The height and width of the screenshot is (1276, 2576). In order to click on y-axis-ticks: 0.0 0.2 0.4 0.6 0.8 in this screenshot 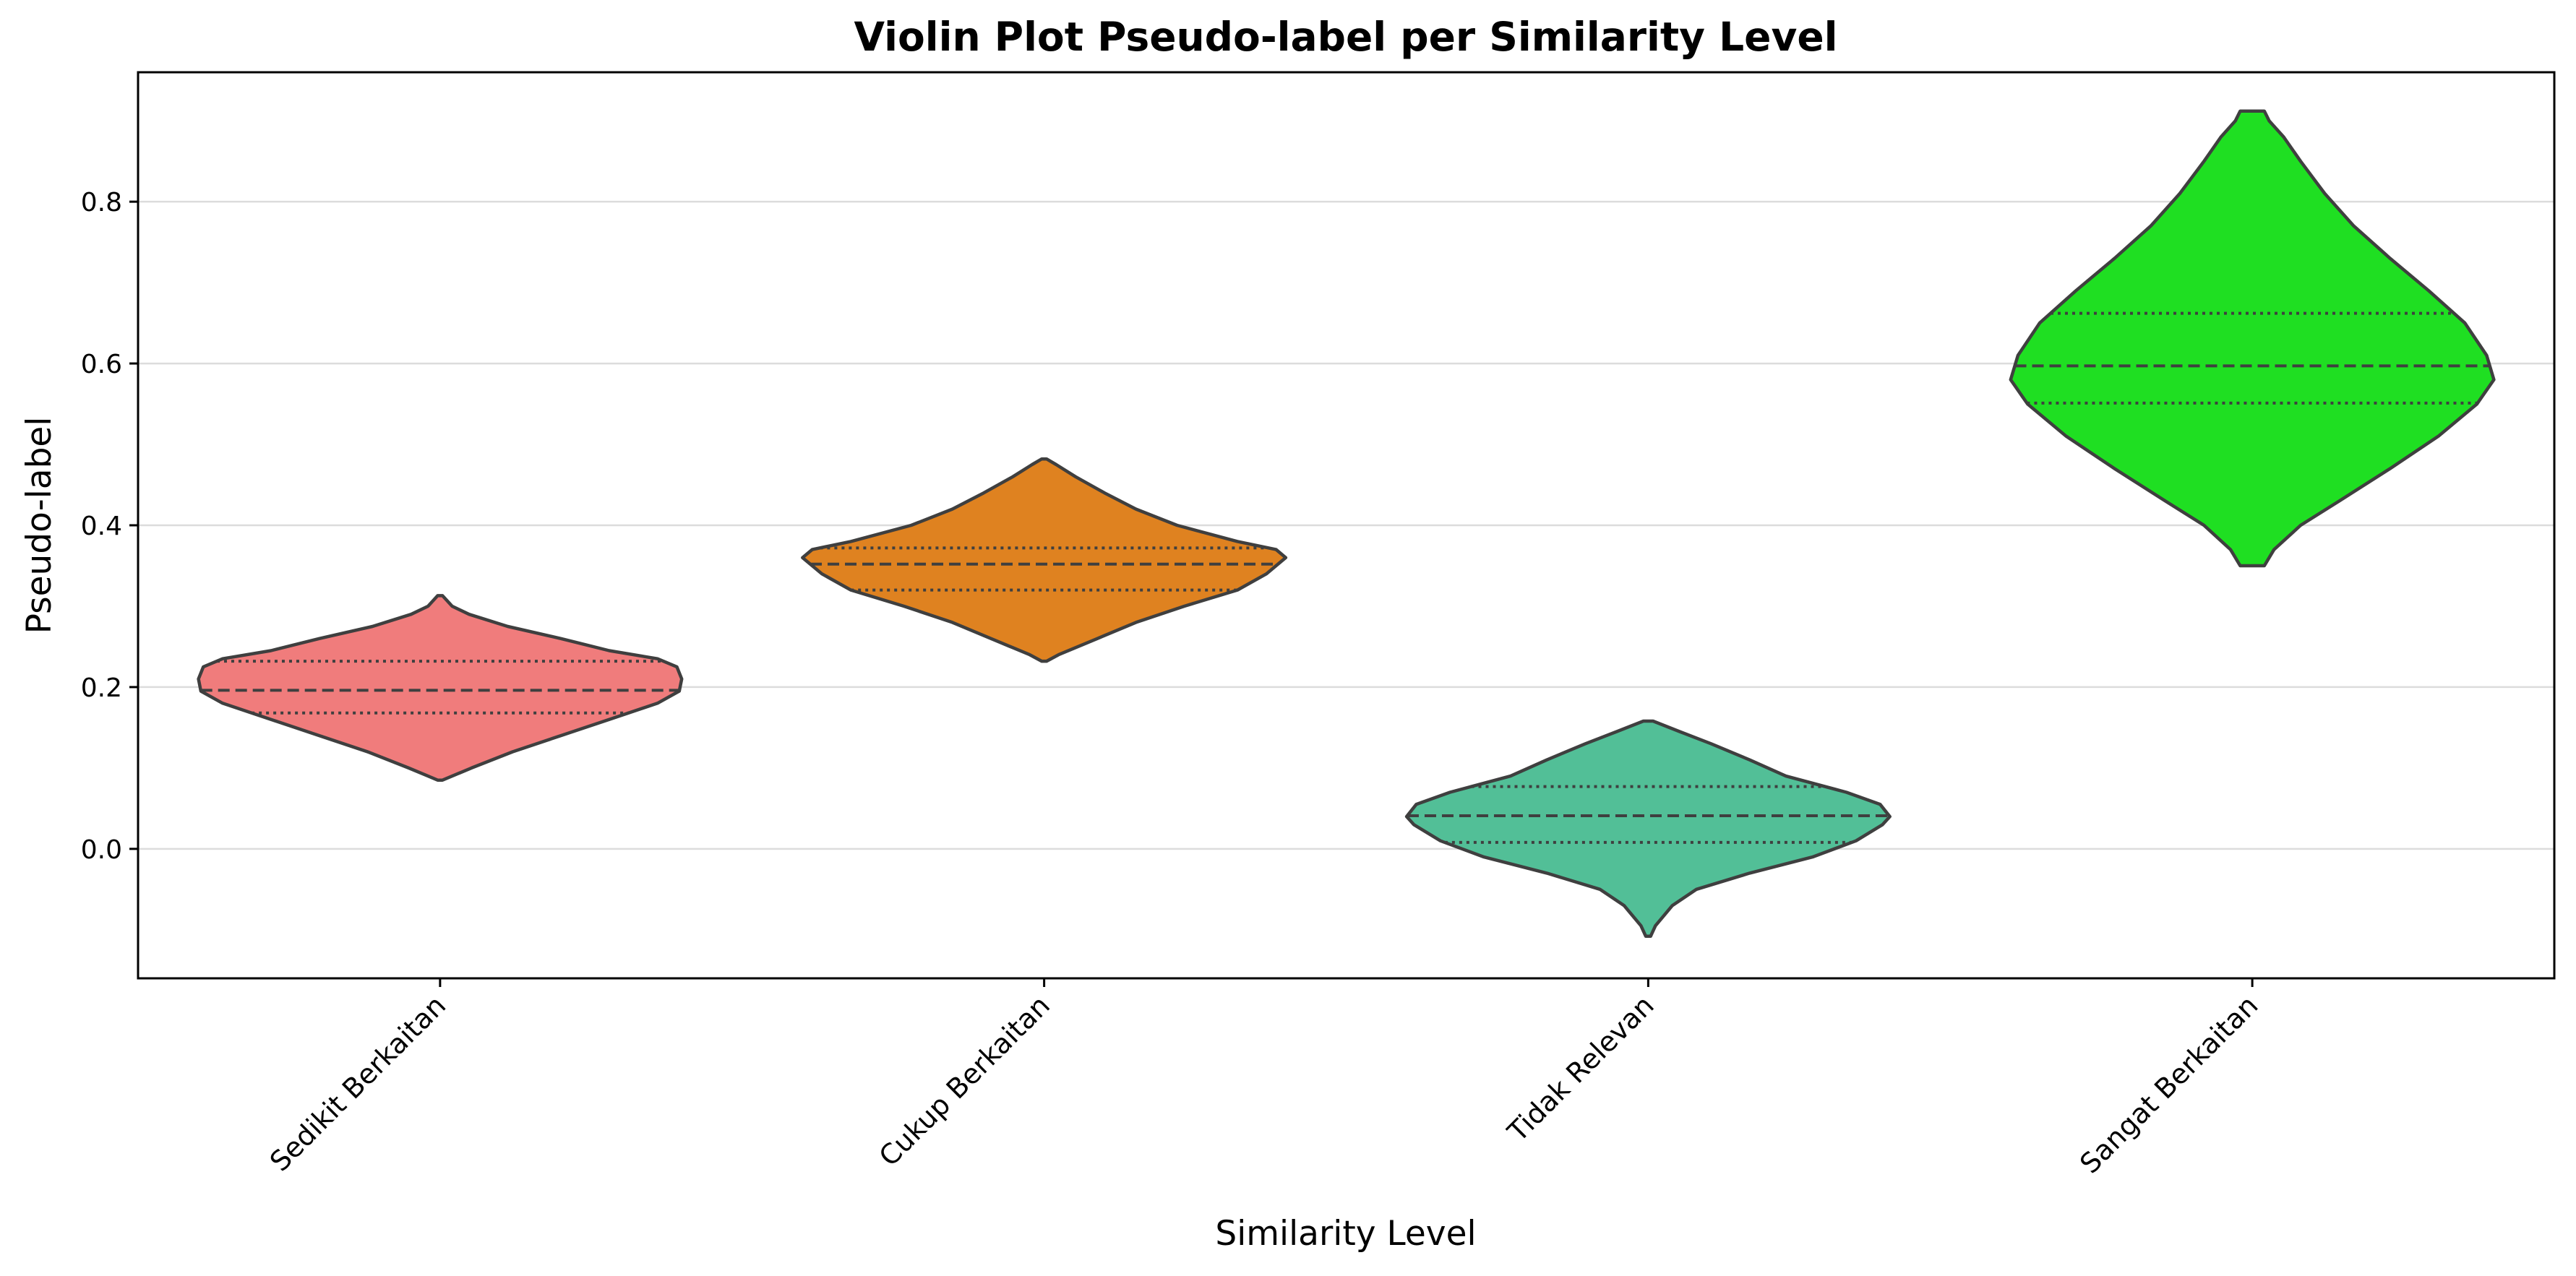, I will do `click(110, 526)`.